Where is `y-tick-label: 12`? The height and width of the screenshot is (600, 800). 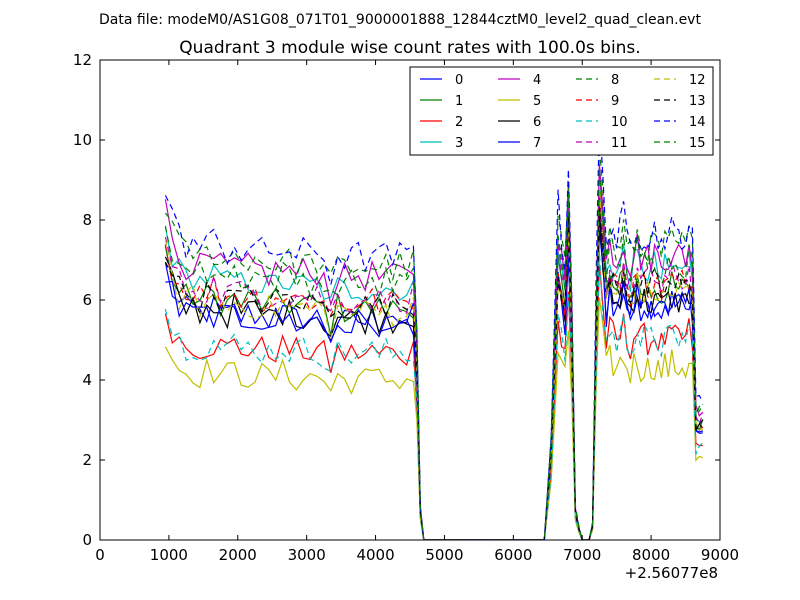
y-tick-label: 12 is located at coordinates (82, 60).